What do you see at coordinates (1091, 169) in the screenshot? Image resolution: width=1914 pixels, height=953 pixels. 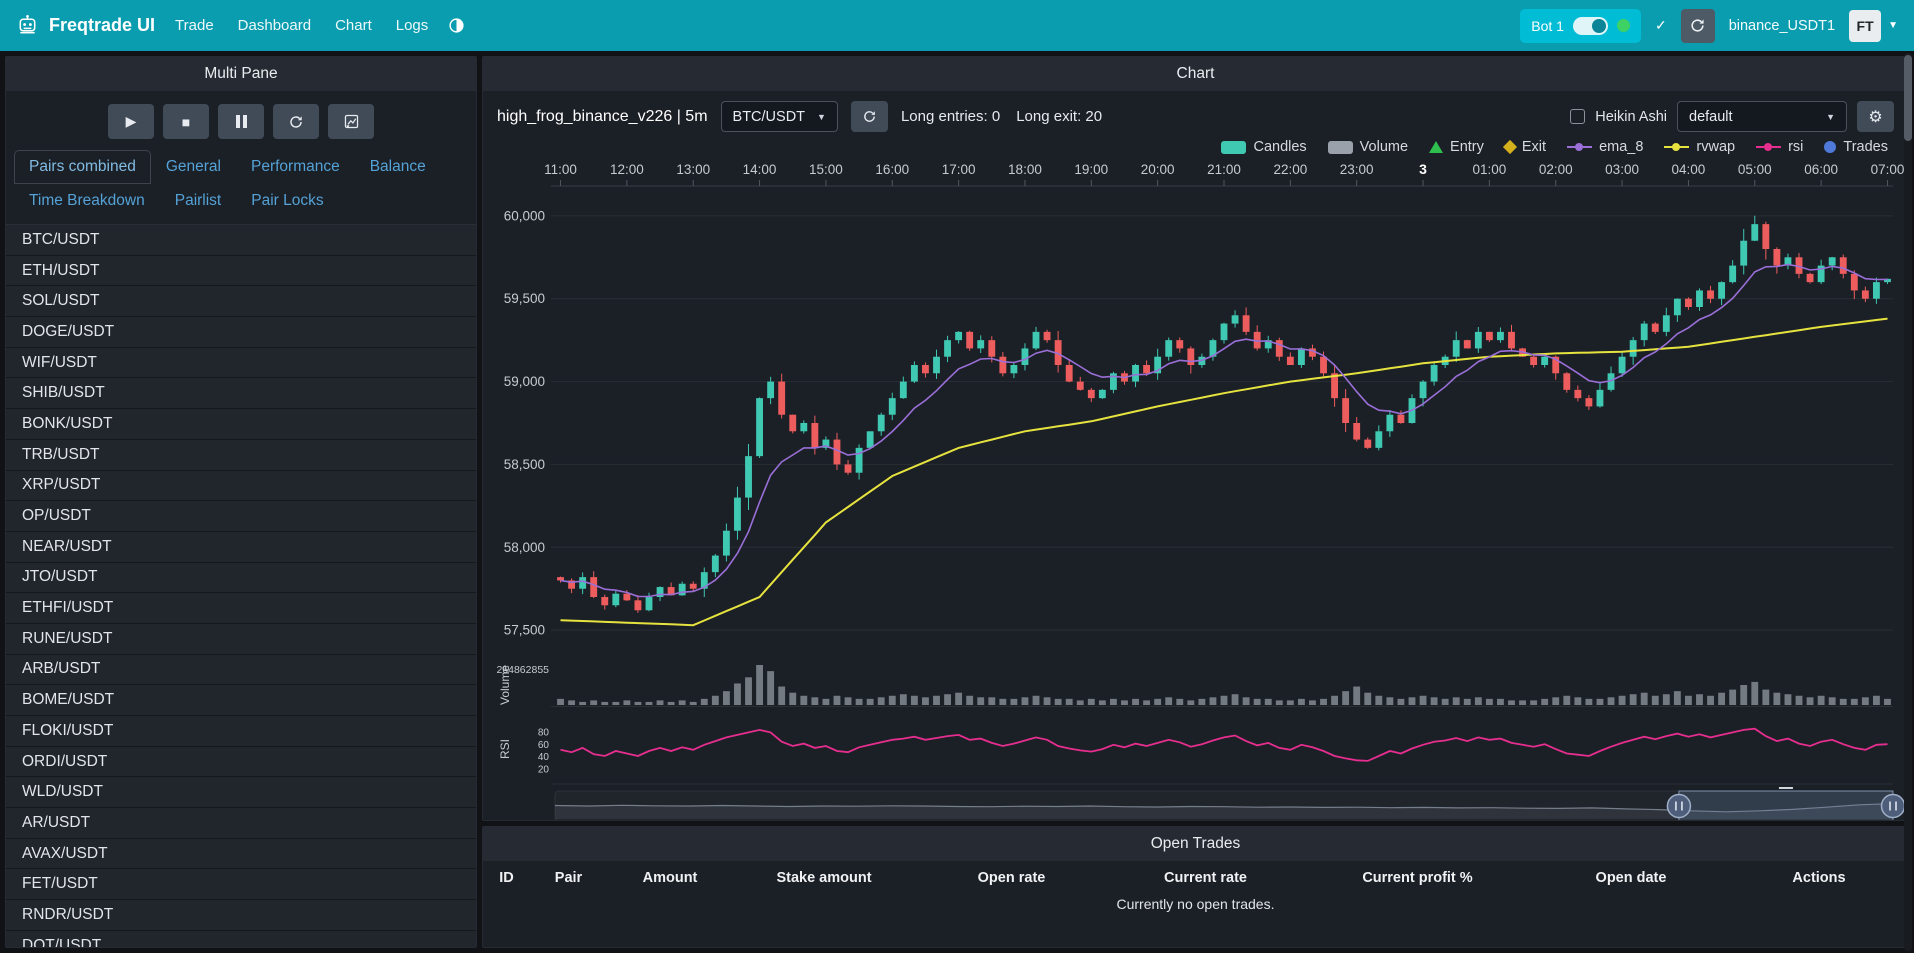 I see `svg-text: 19:00` at bounding box center [1091, 169].